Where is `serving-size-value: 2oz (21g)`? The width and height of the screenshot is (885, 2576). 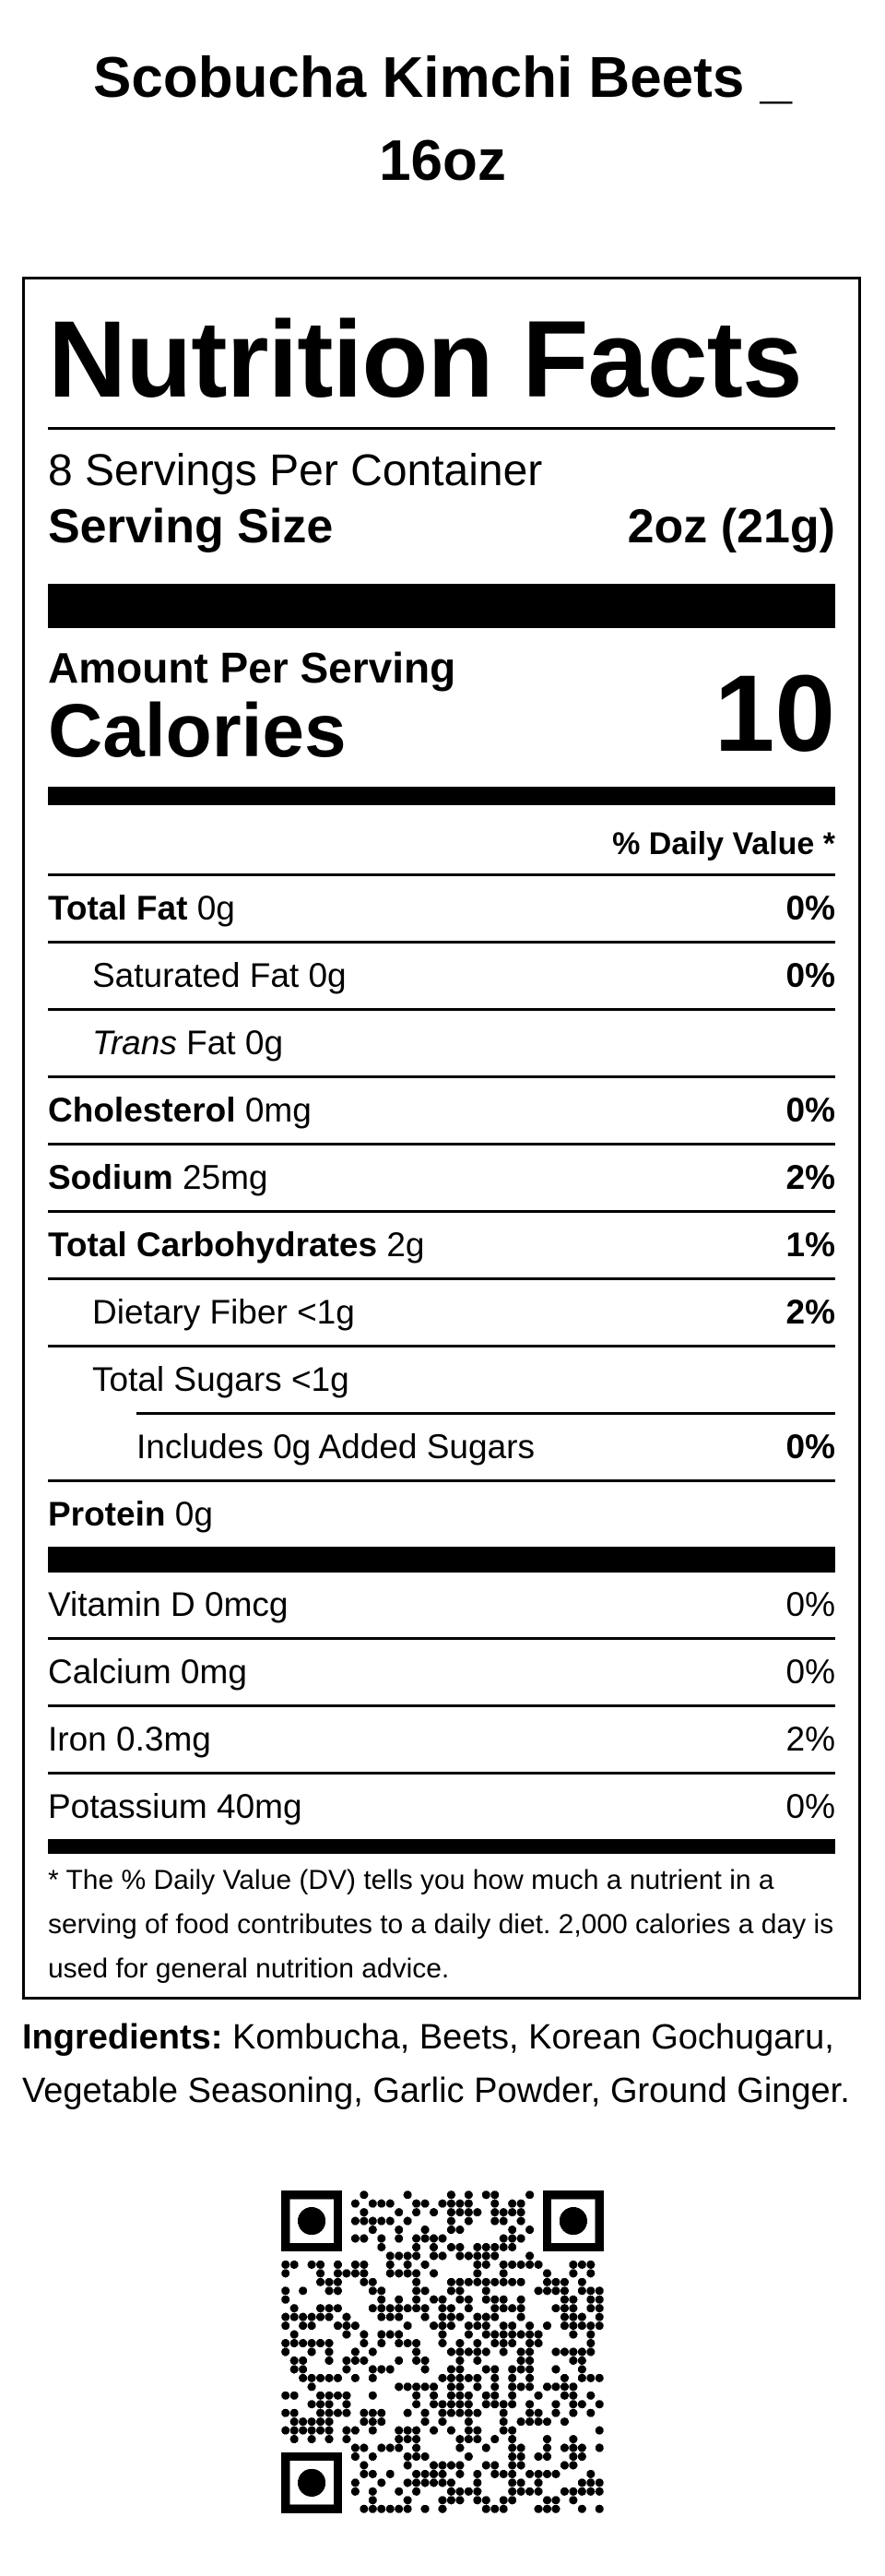 serving-size-value: 2oz (21g) is located at coordinates (731, 526).